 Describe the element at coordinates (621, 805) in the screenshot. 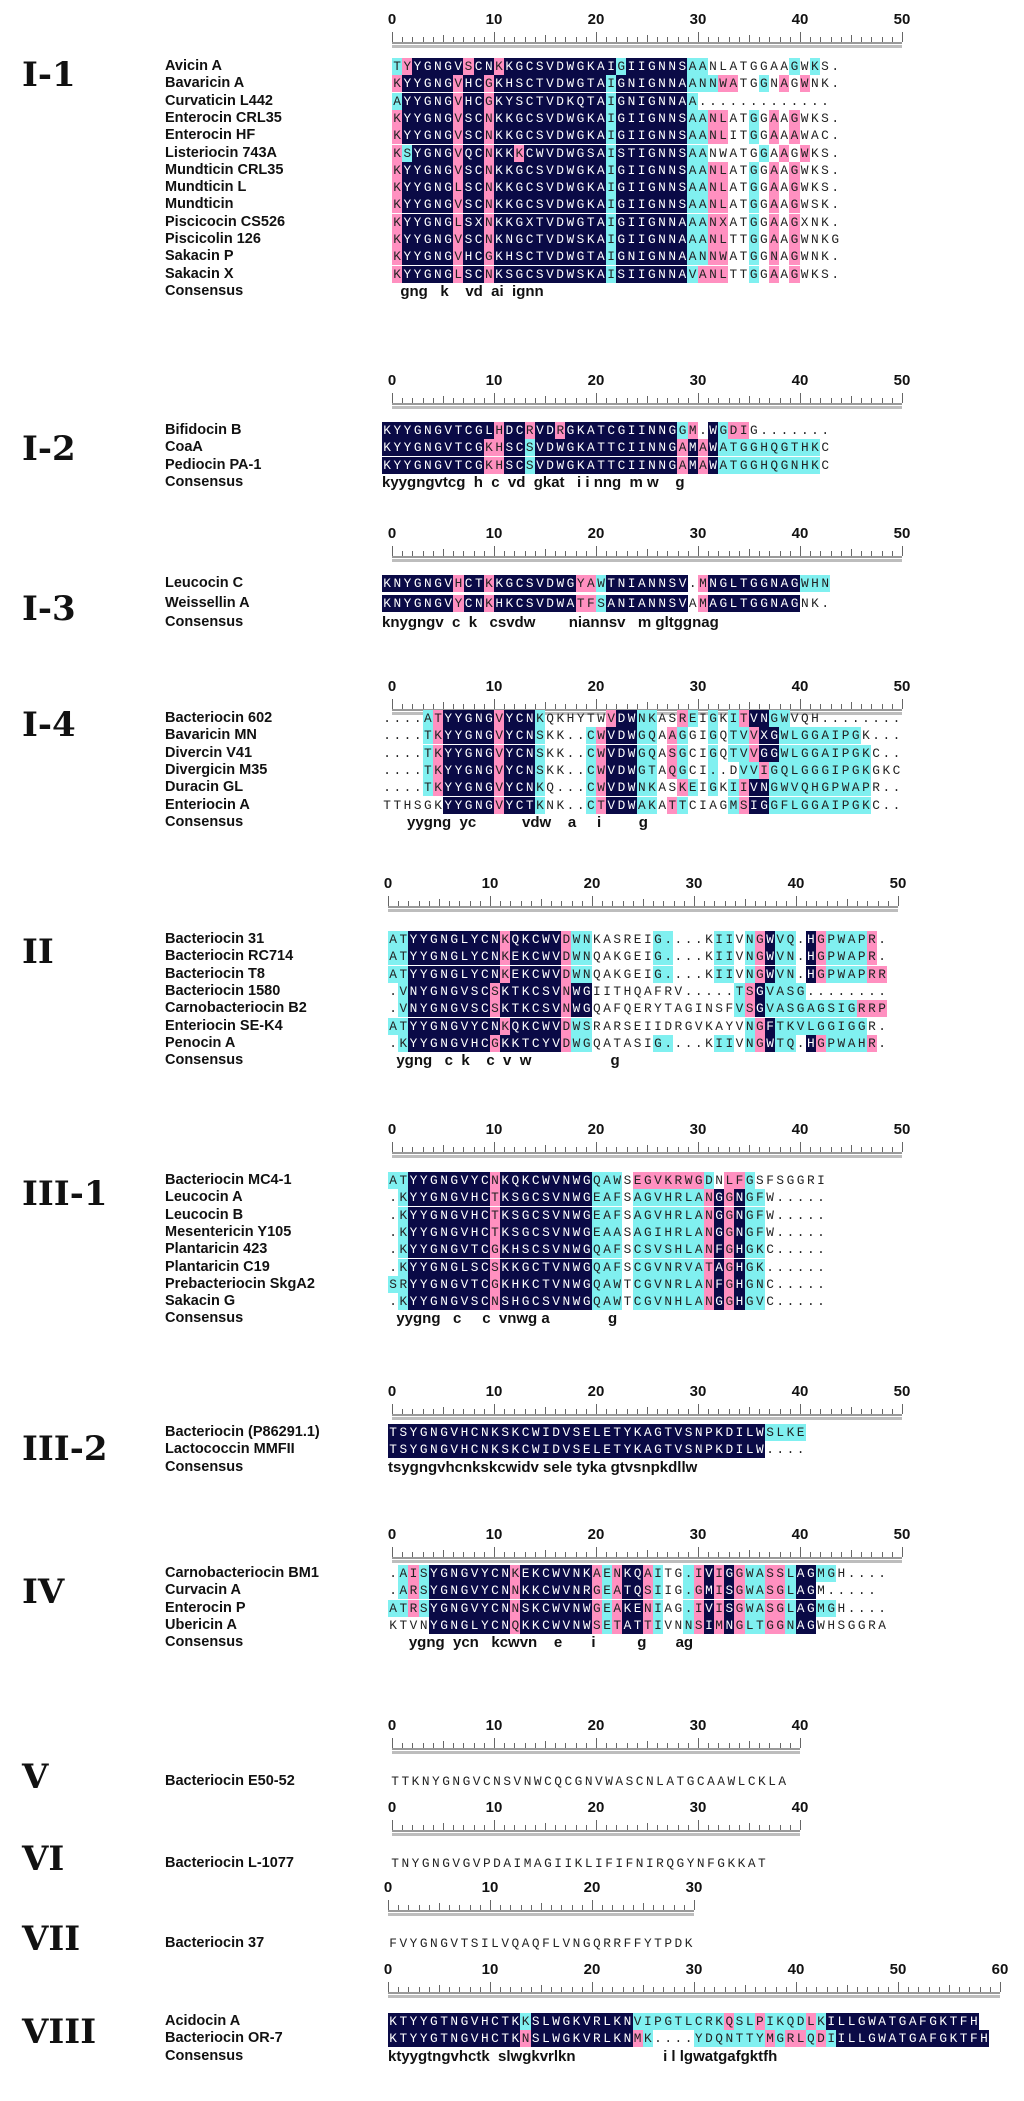

I see `residue: D` at that location.